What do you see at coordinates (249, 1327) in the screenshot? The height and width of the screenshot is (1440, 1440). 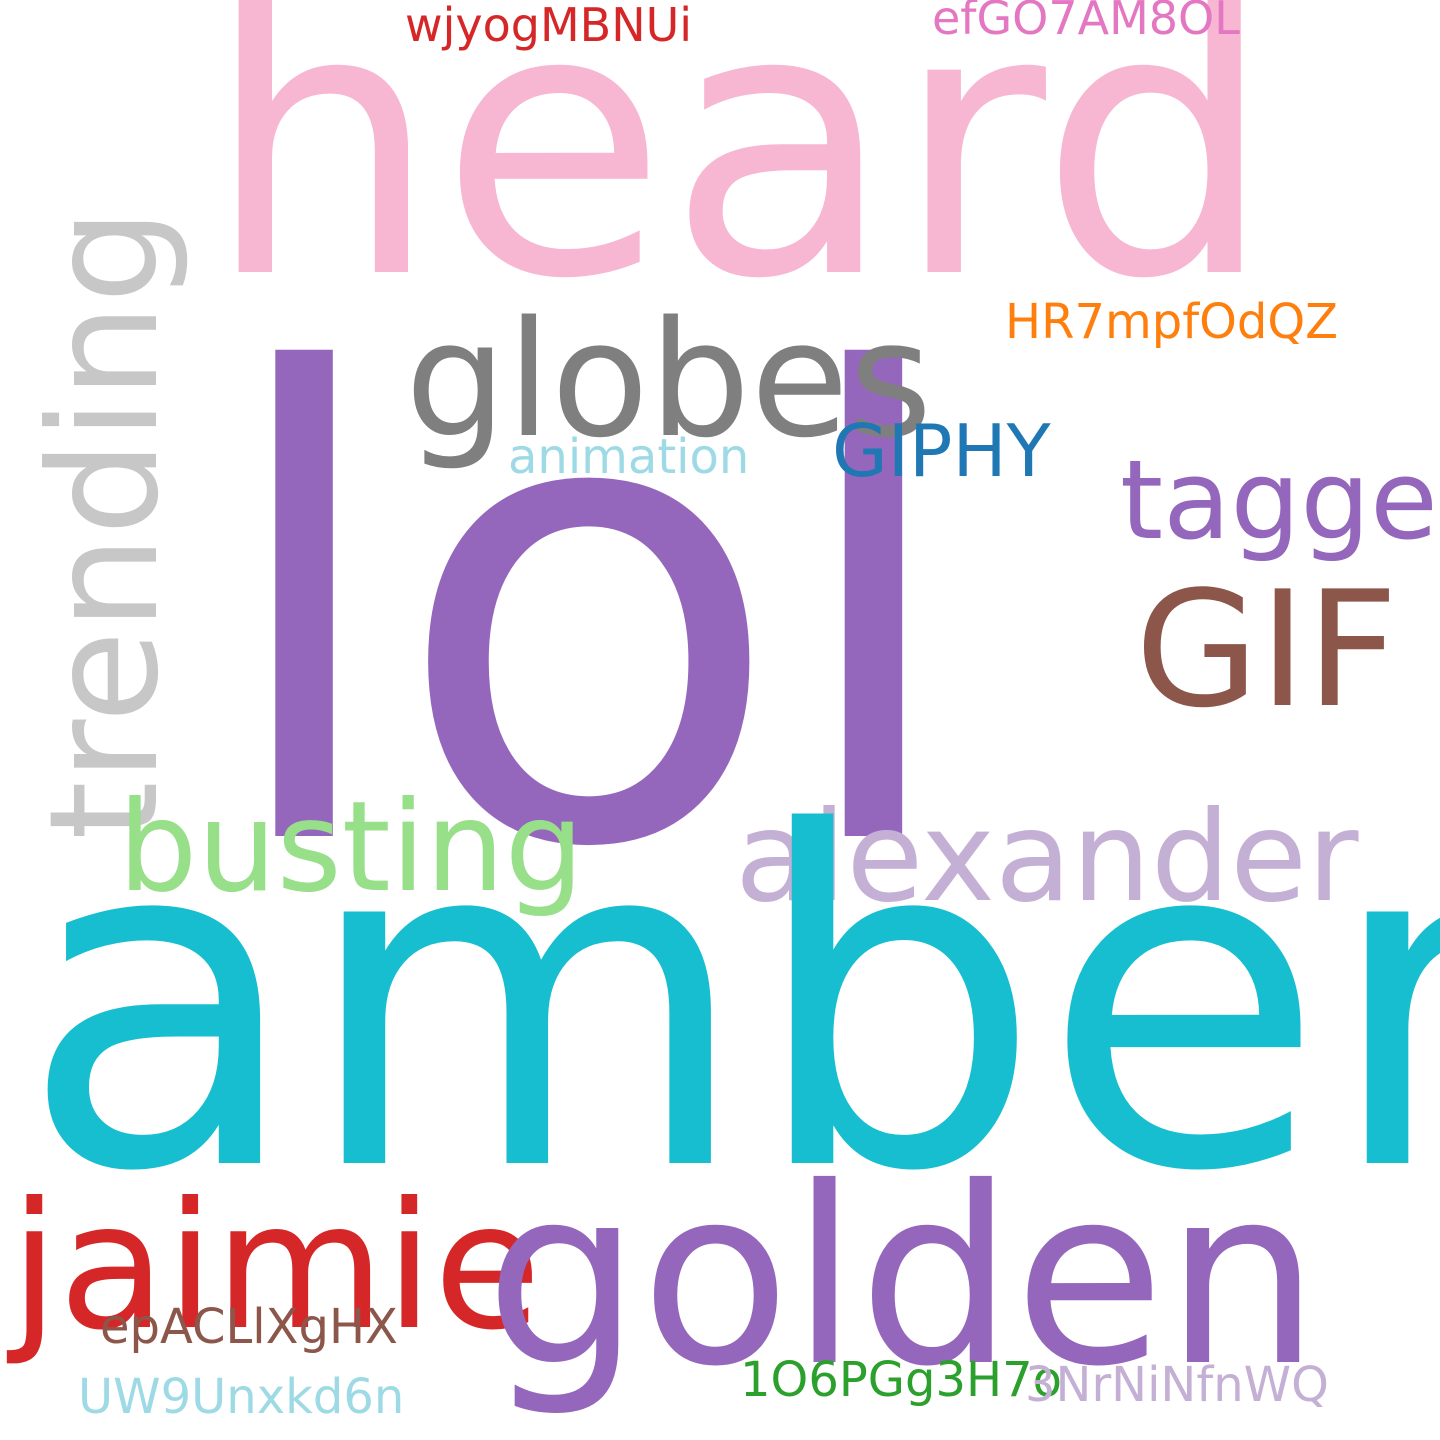 I see `word-epacllxghx: epACLlXgHX` at bounding box center [249, 1327].